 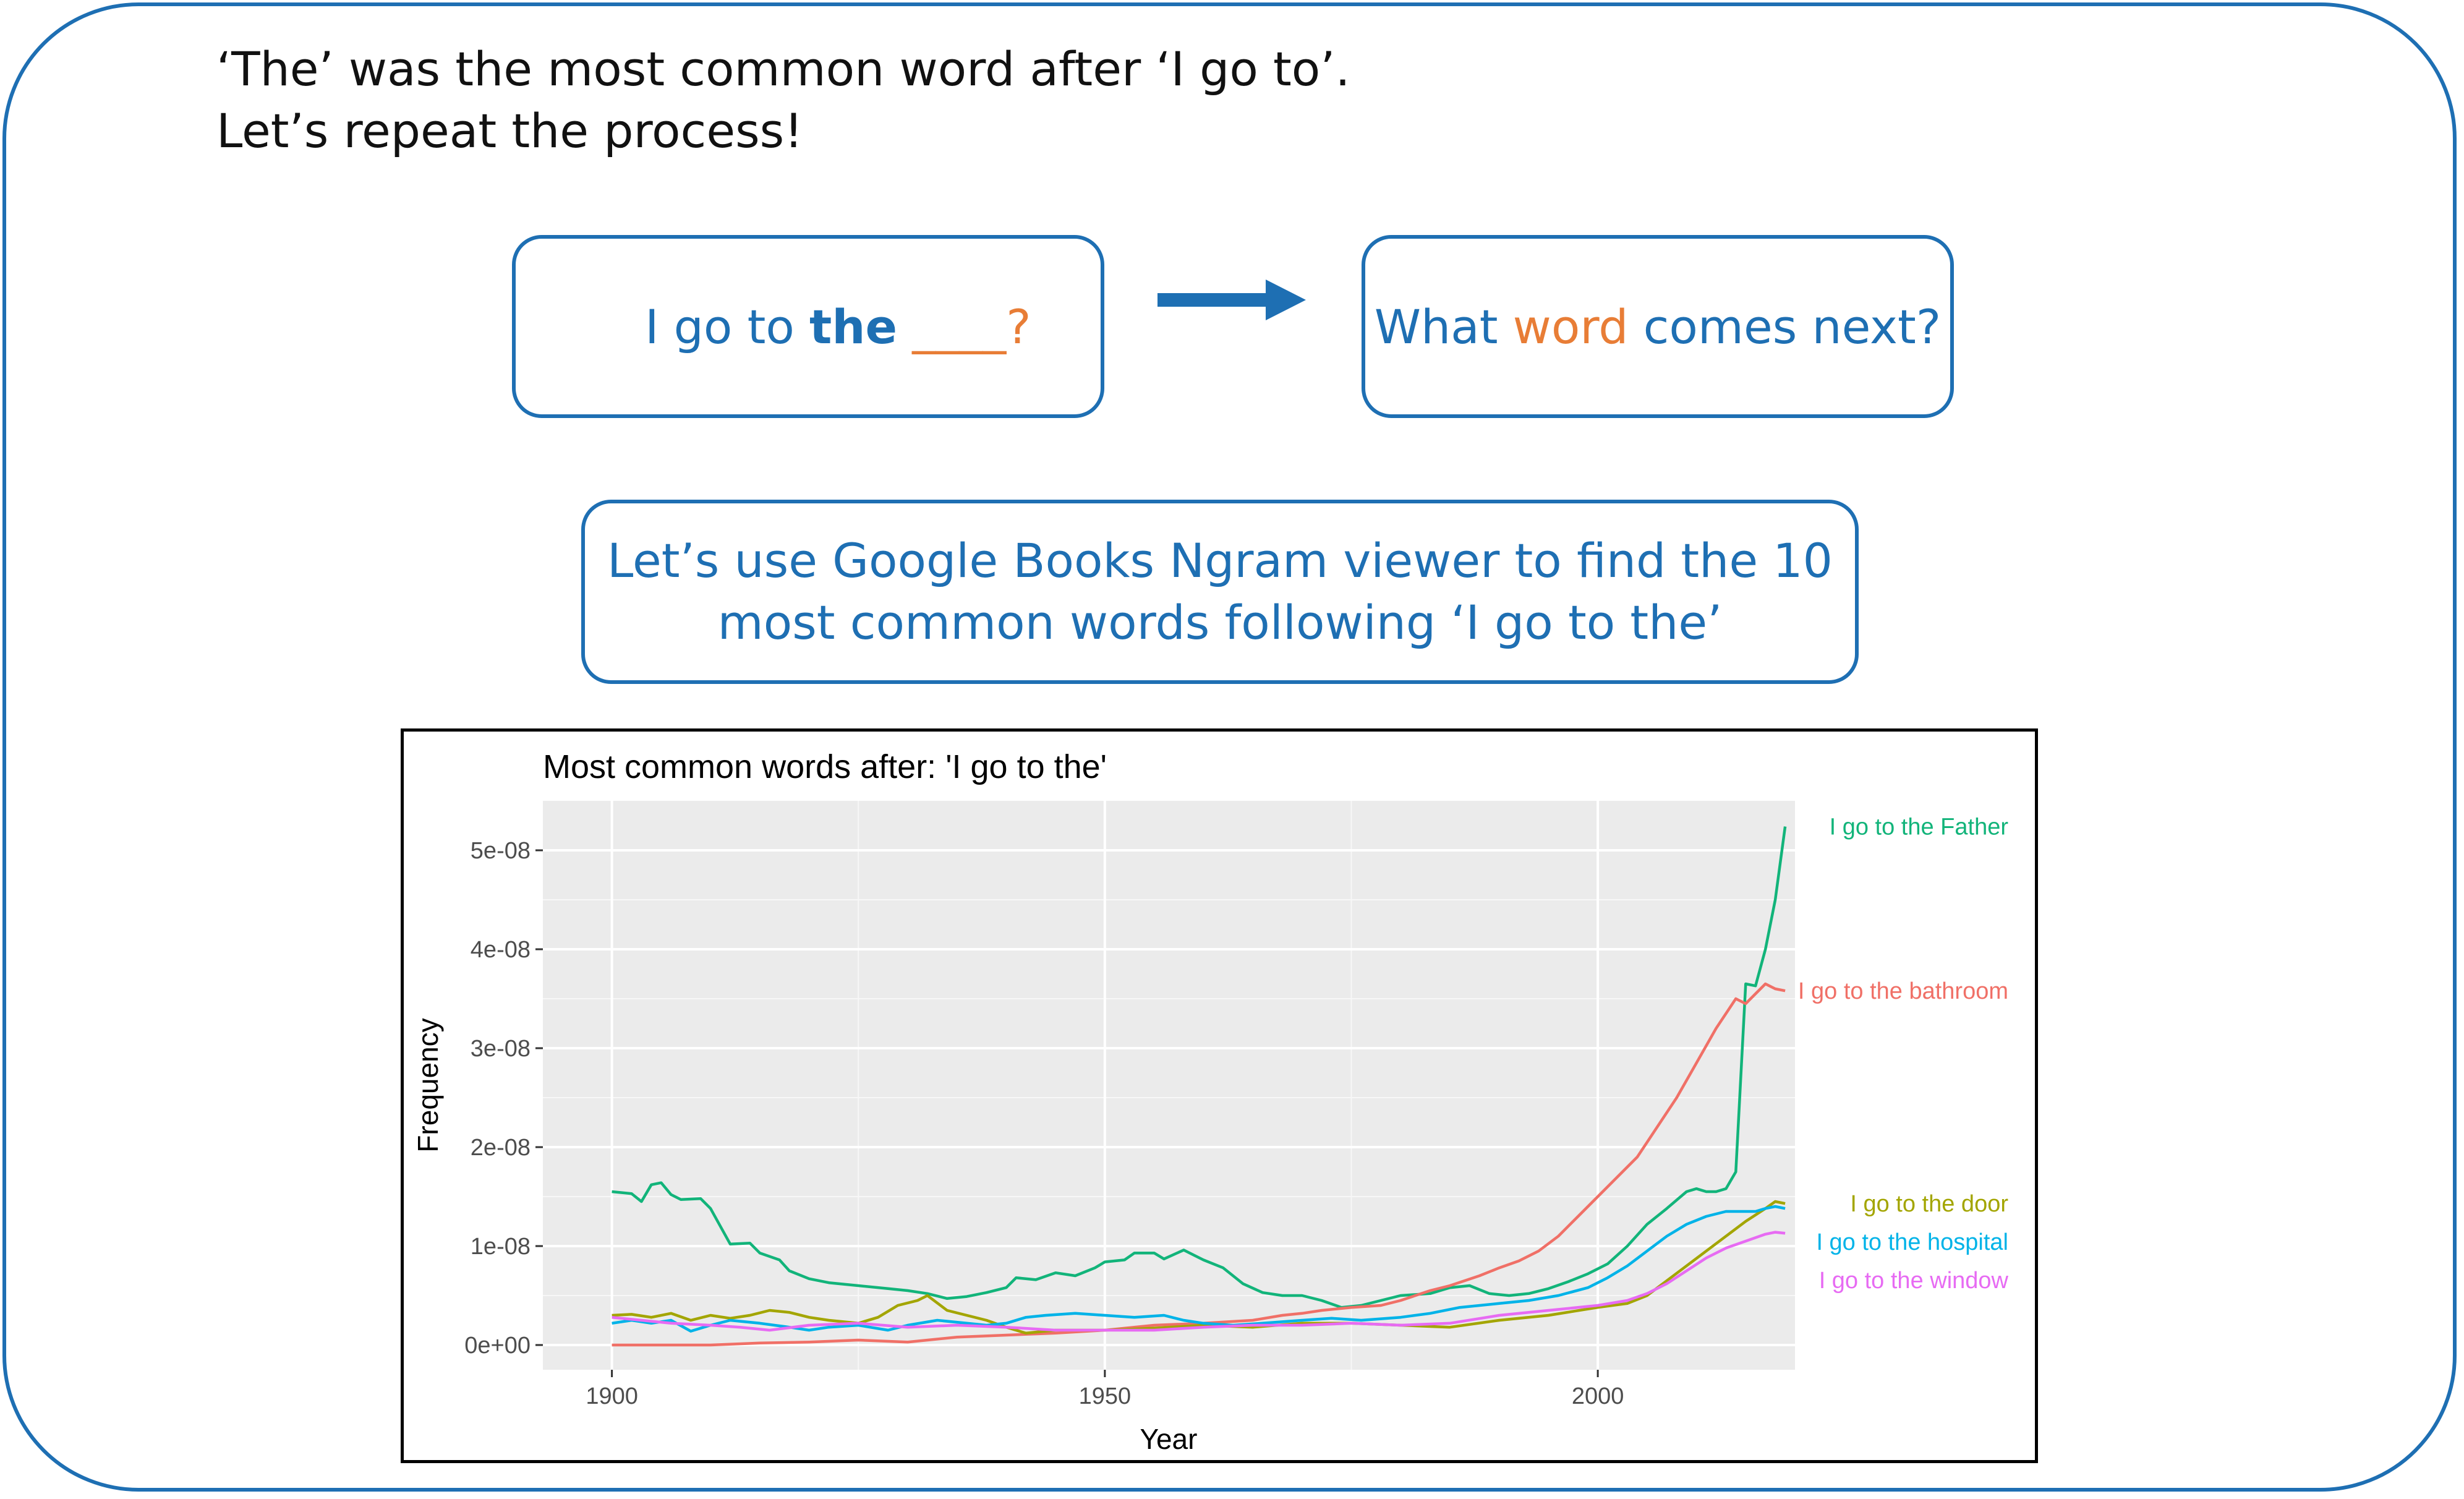 What do you see at coordinates (1105, 1396) in the screenshot?
I see `x-tick-label: 1950` at bounding box center [1105, 1396].